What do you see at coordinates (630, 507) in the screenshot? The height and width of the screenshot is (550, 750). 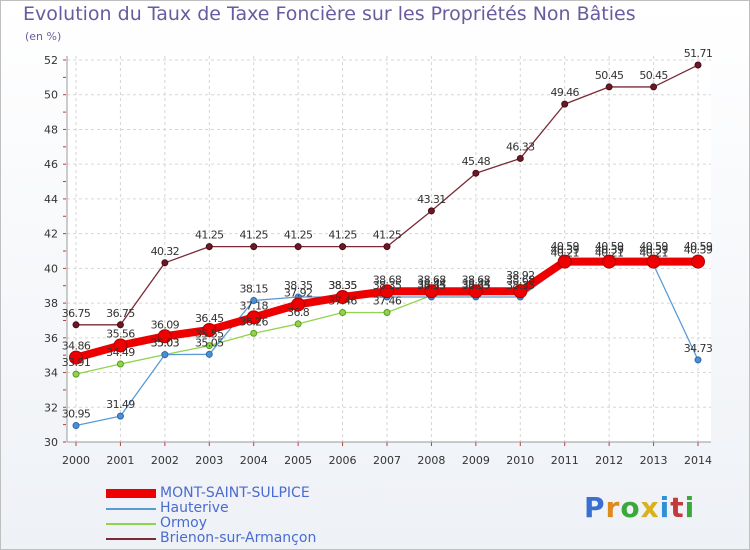 I see `logo-letter: o` at bounding box center [630, 507].